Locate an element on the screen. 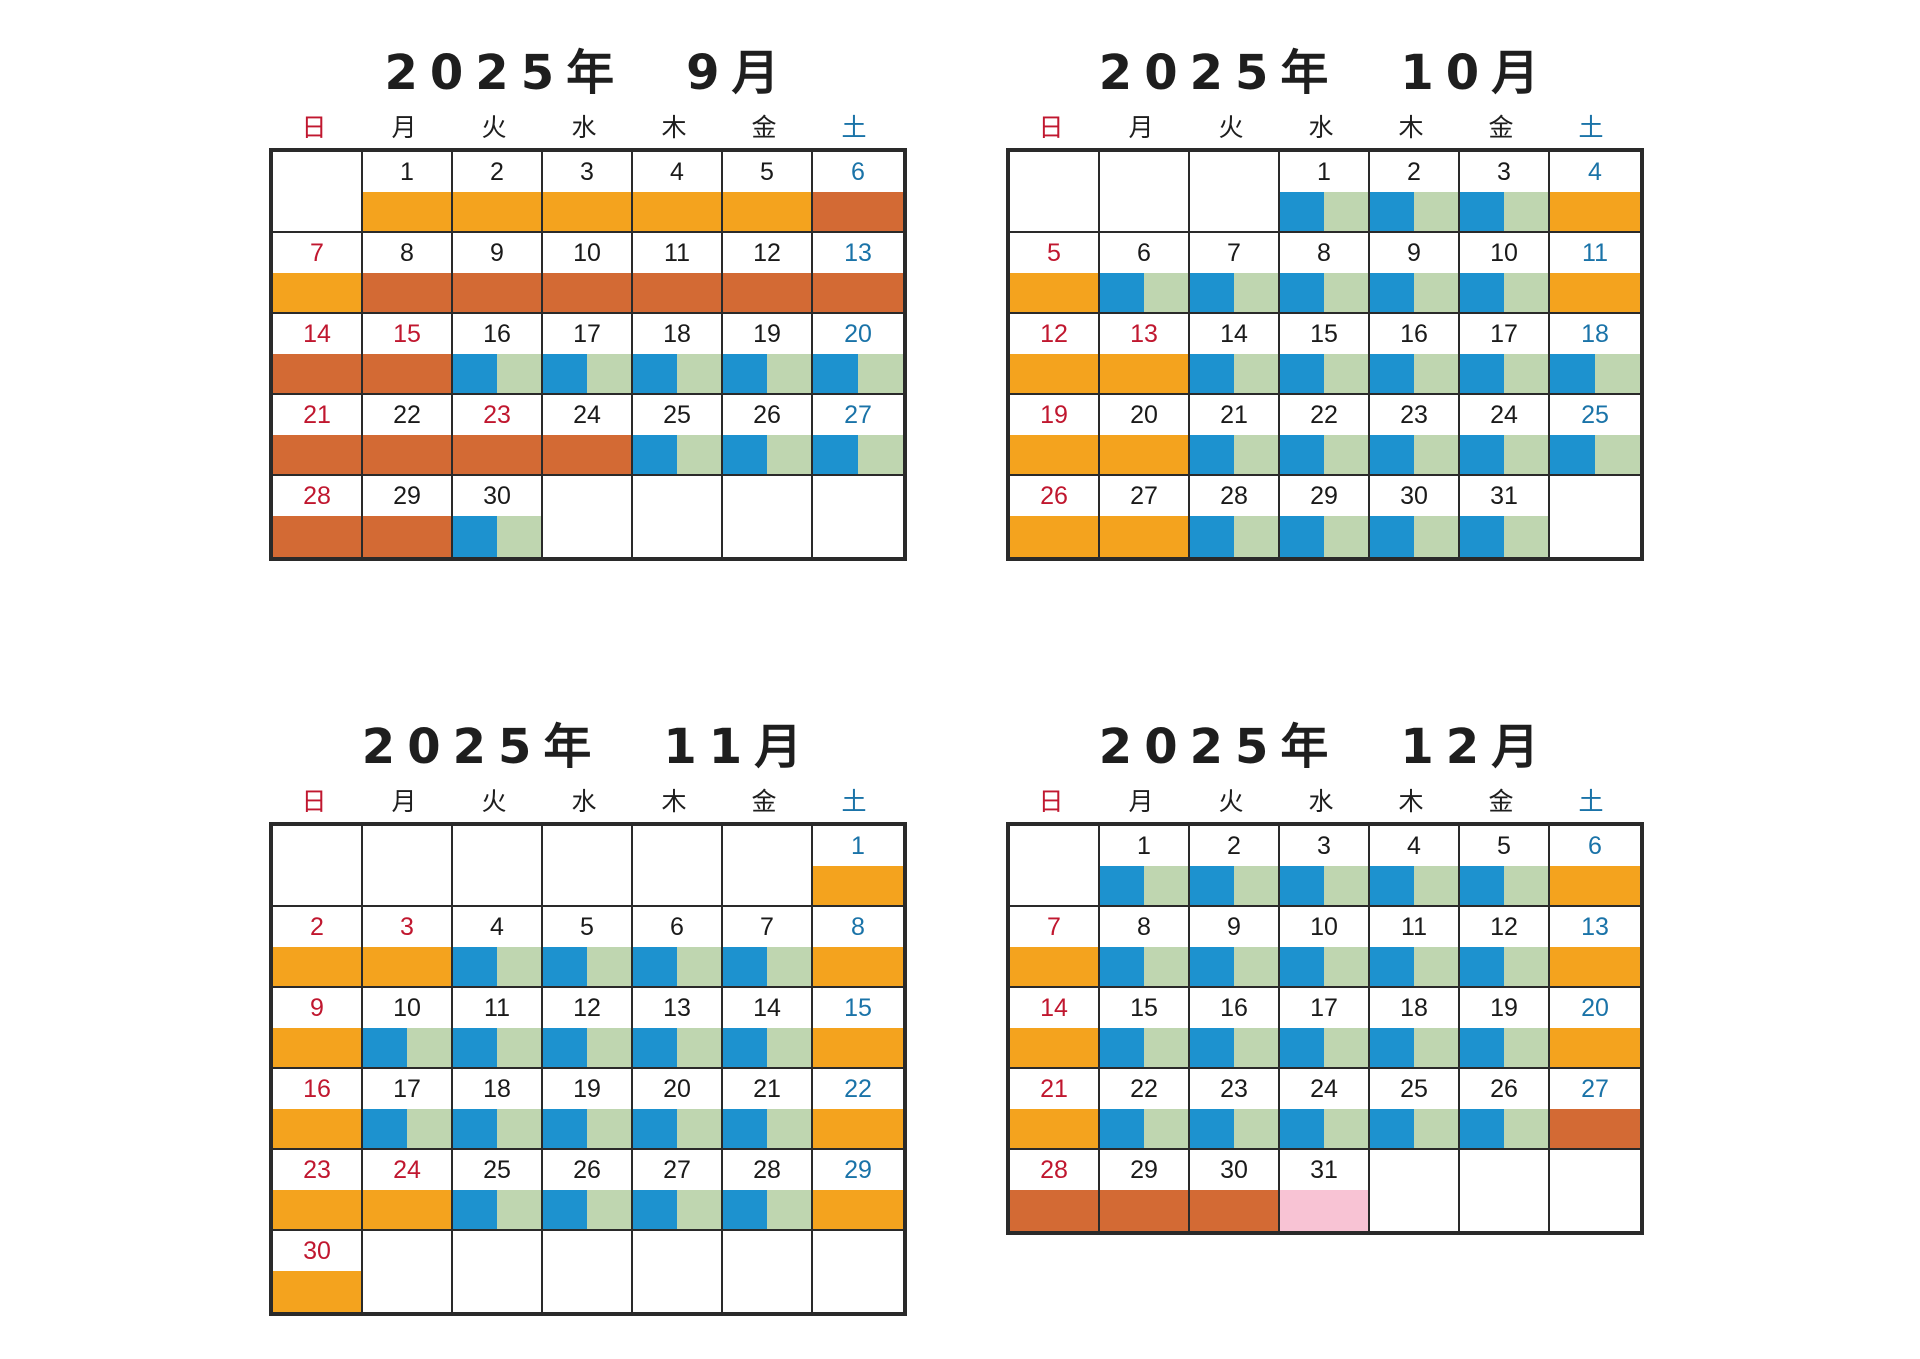 The height and width of the screenshot is (1359, 1920). day-number: 8 is located at coordinates (858, 927).